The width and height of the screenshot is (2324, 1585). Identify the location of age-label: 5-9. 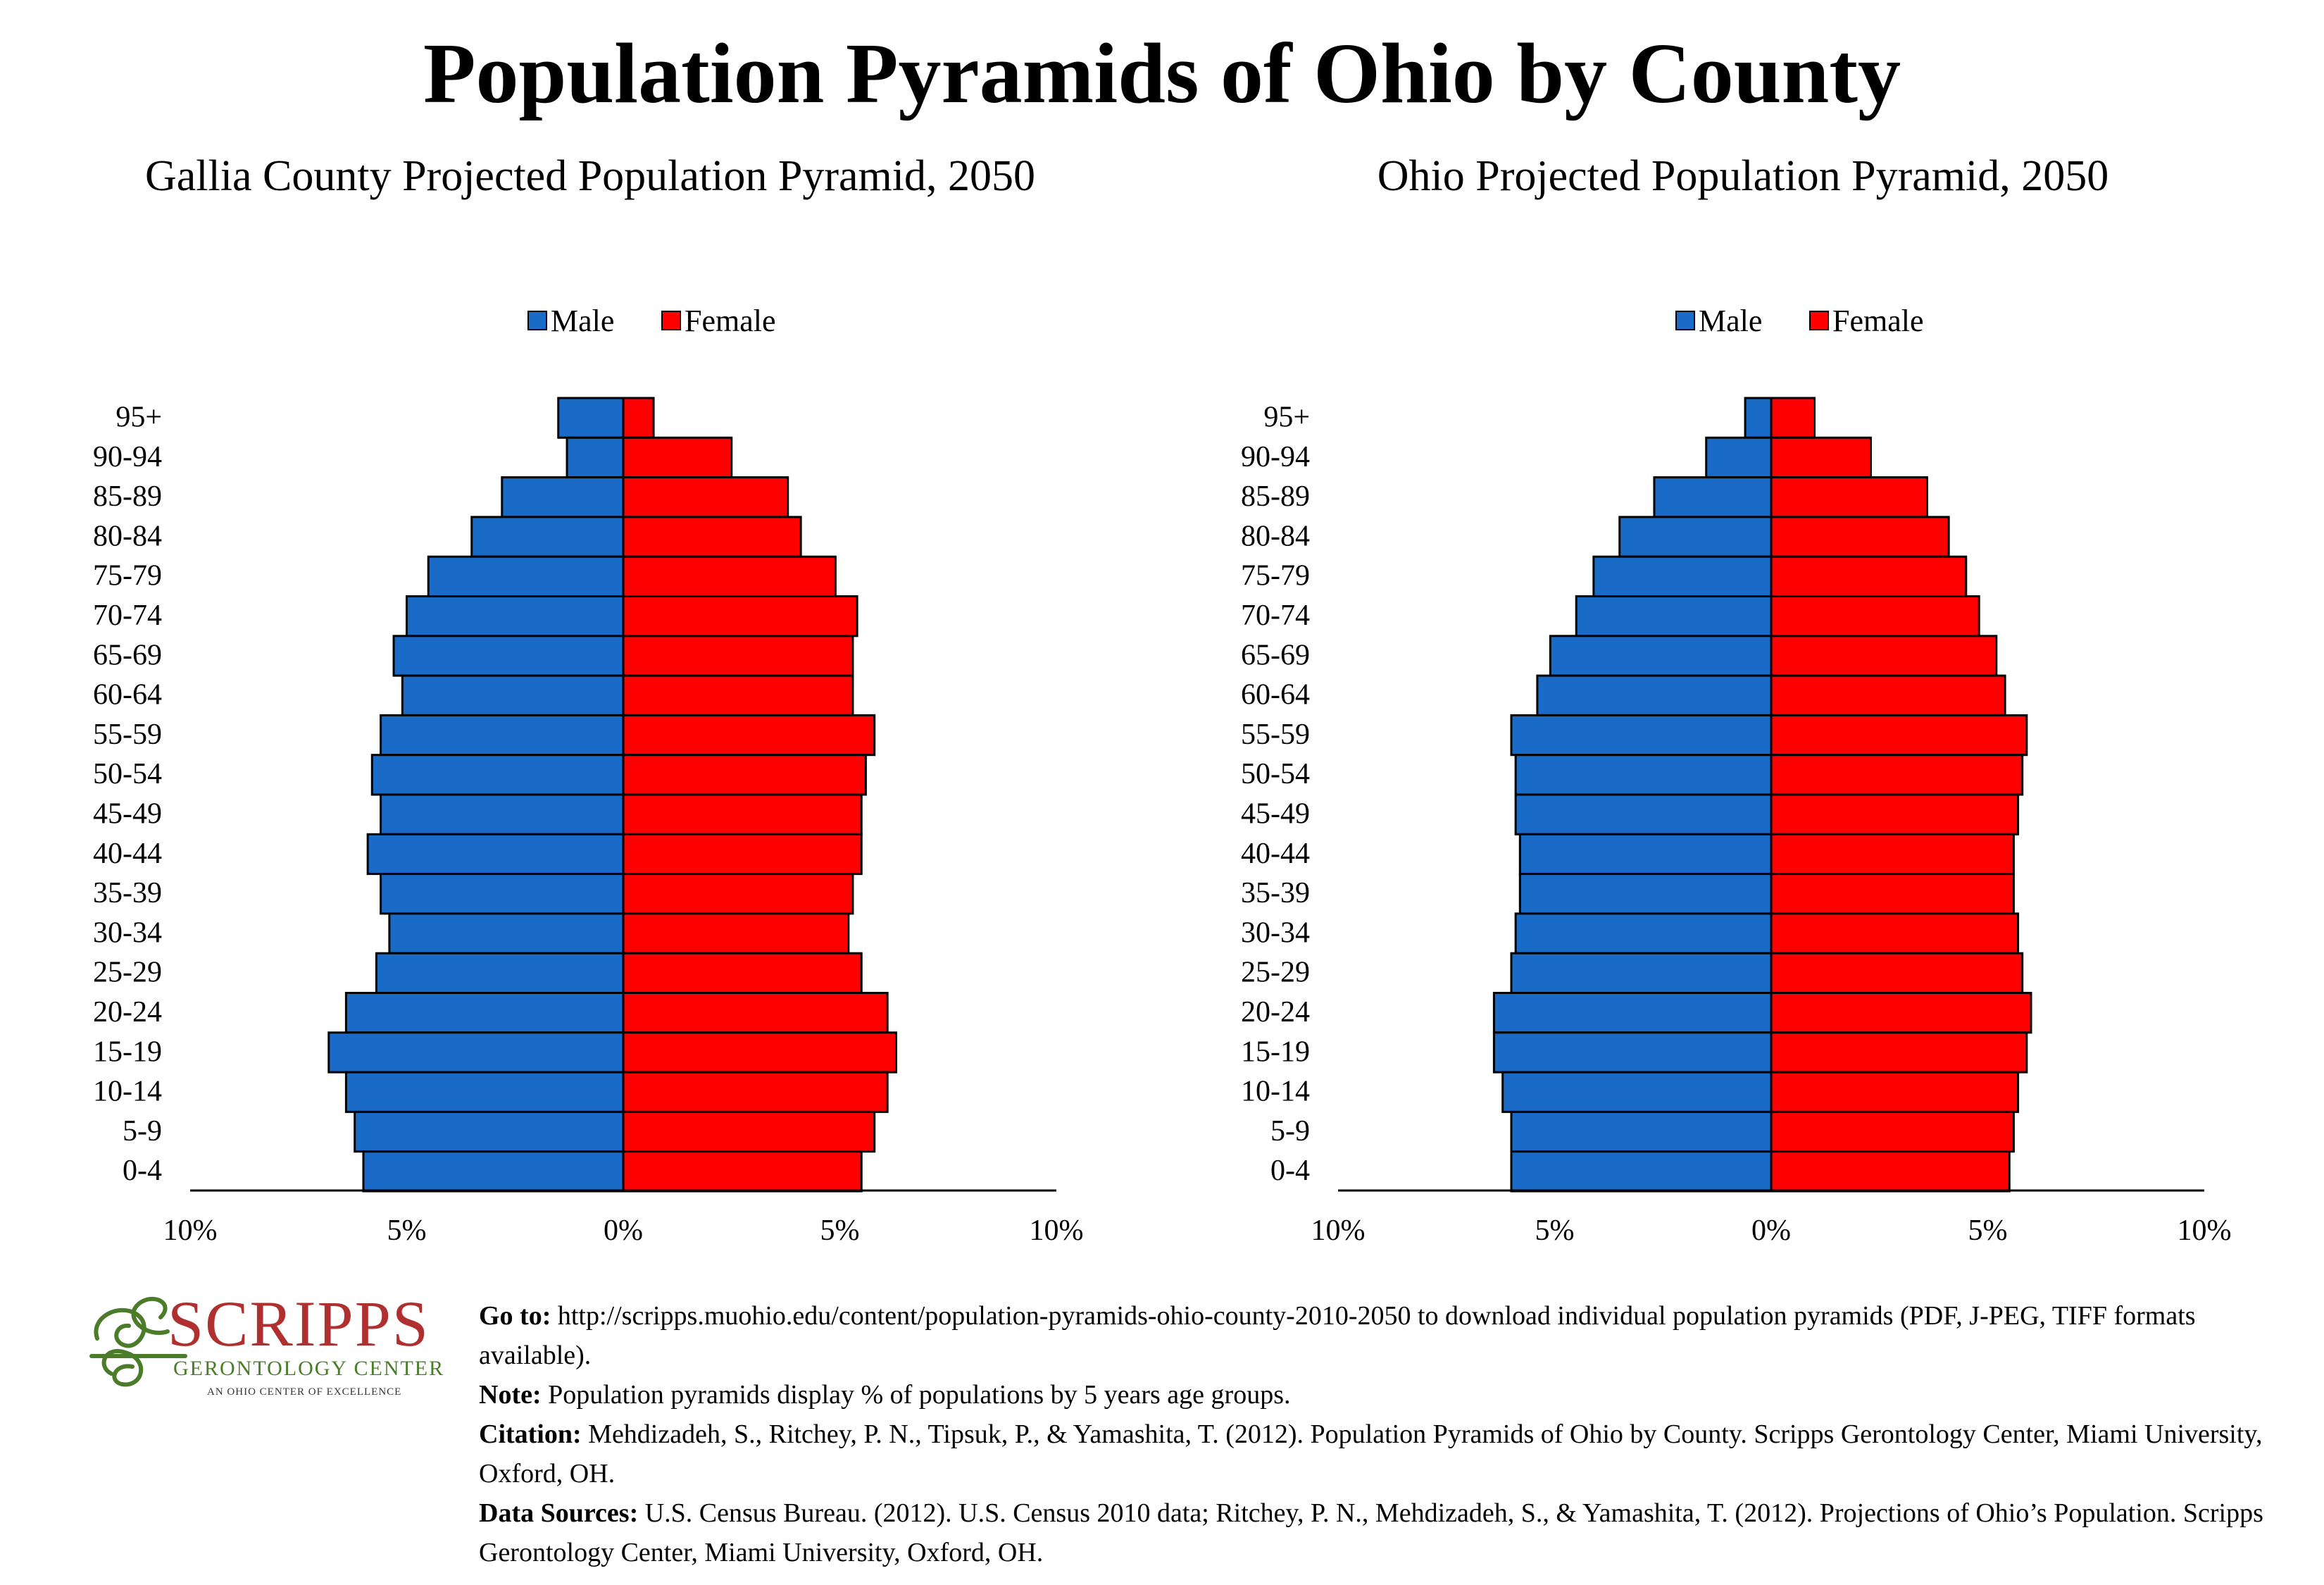
(1290, 1131).